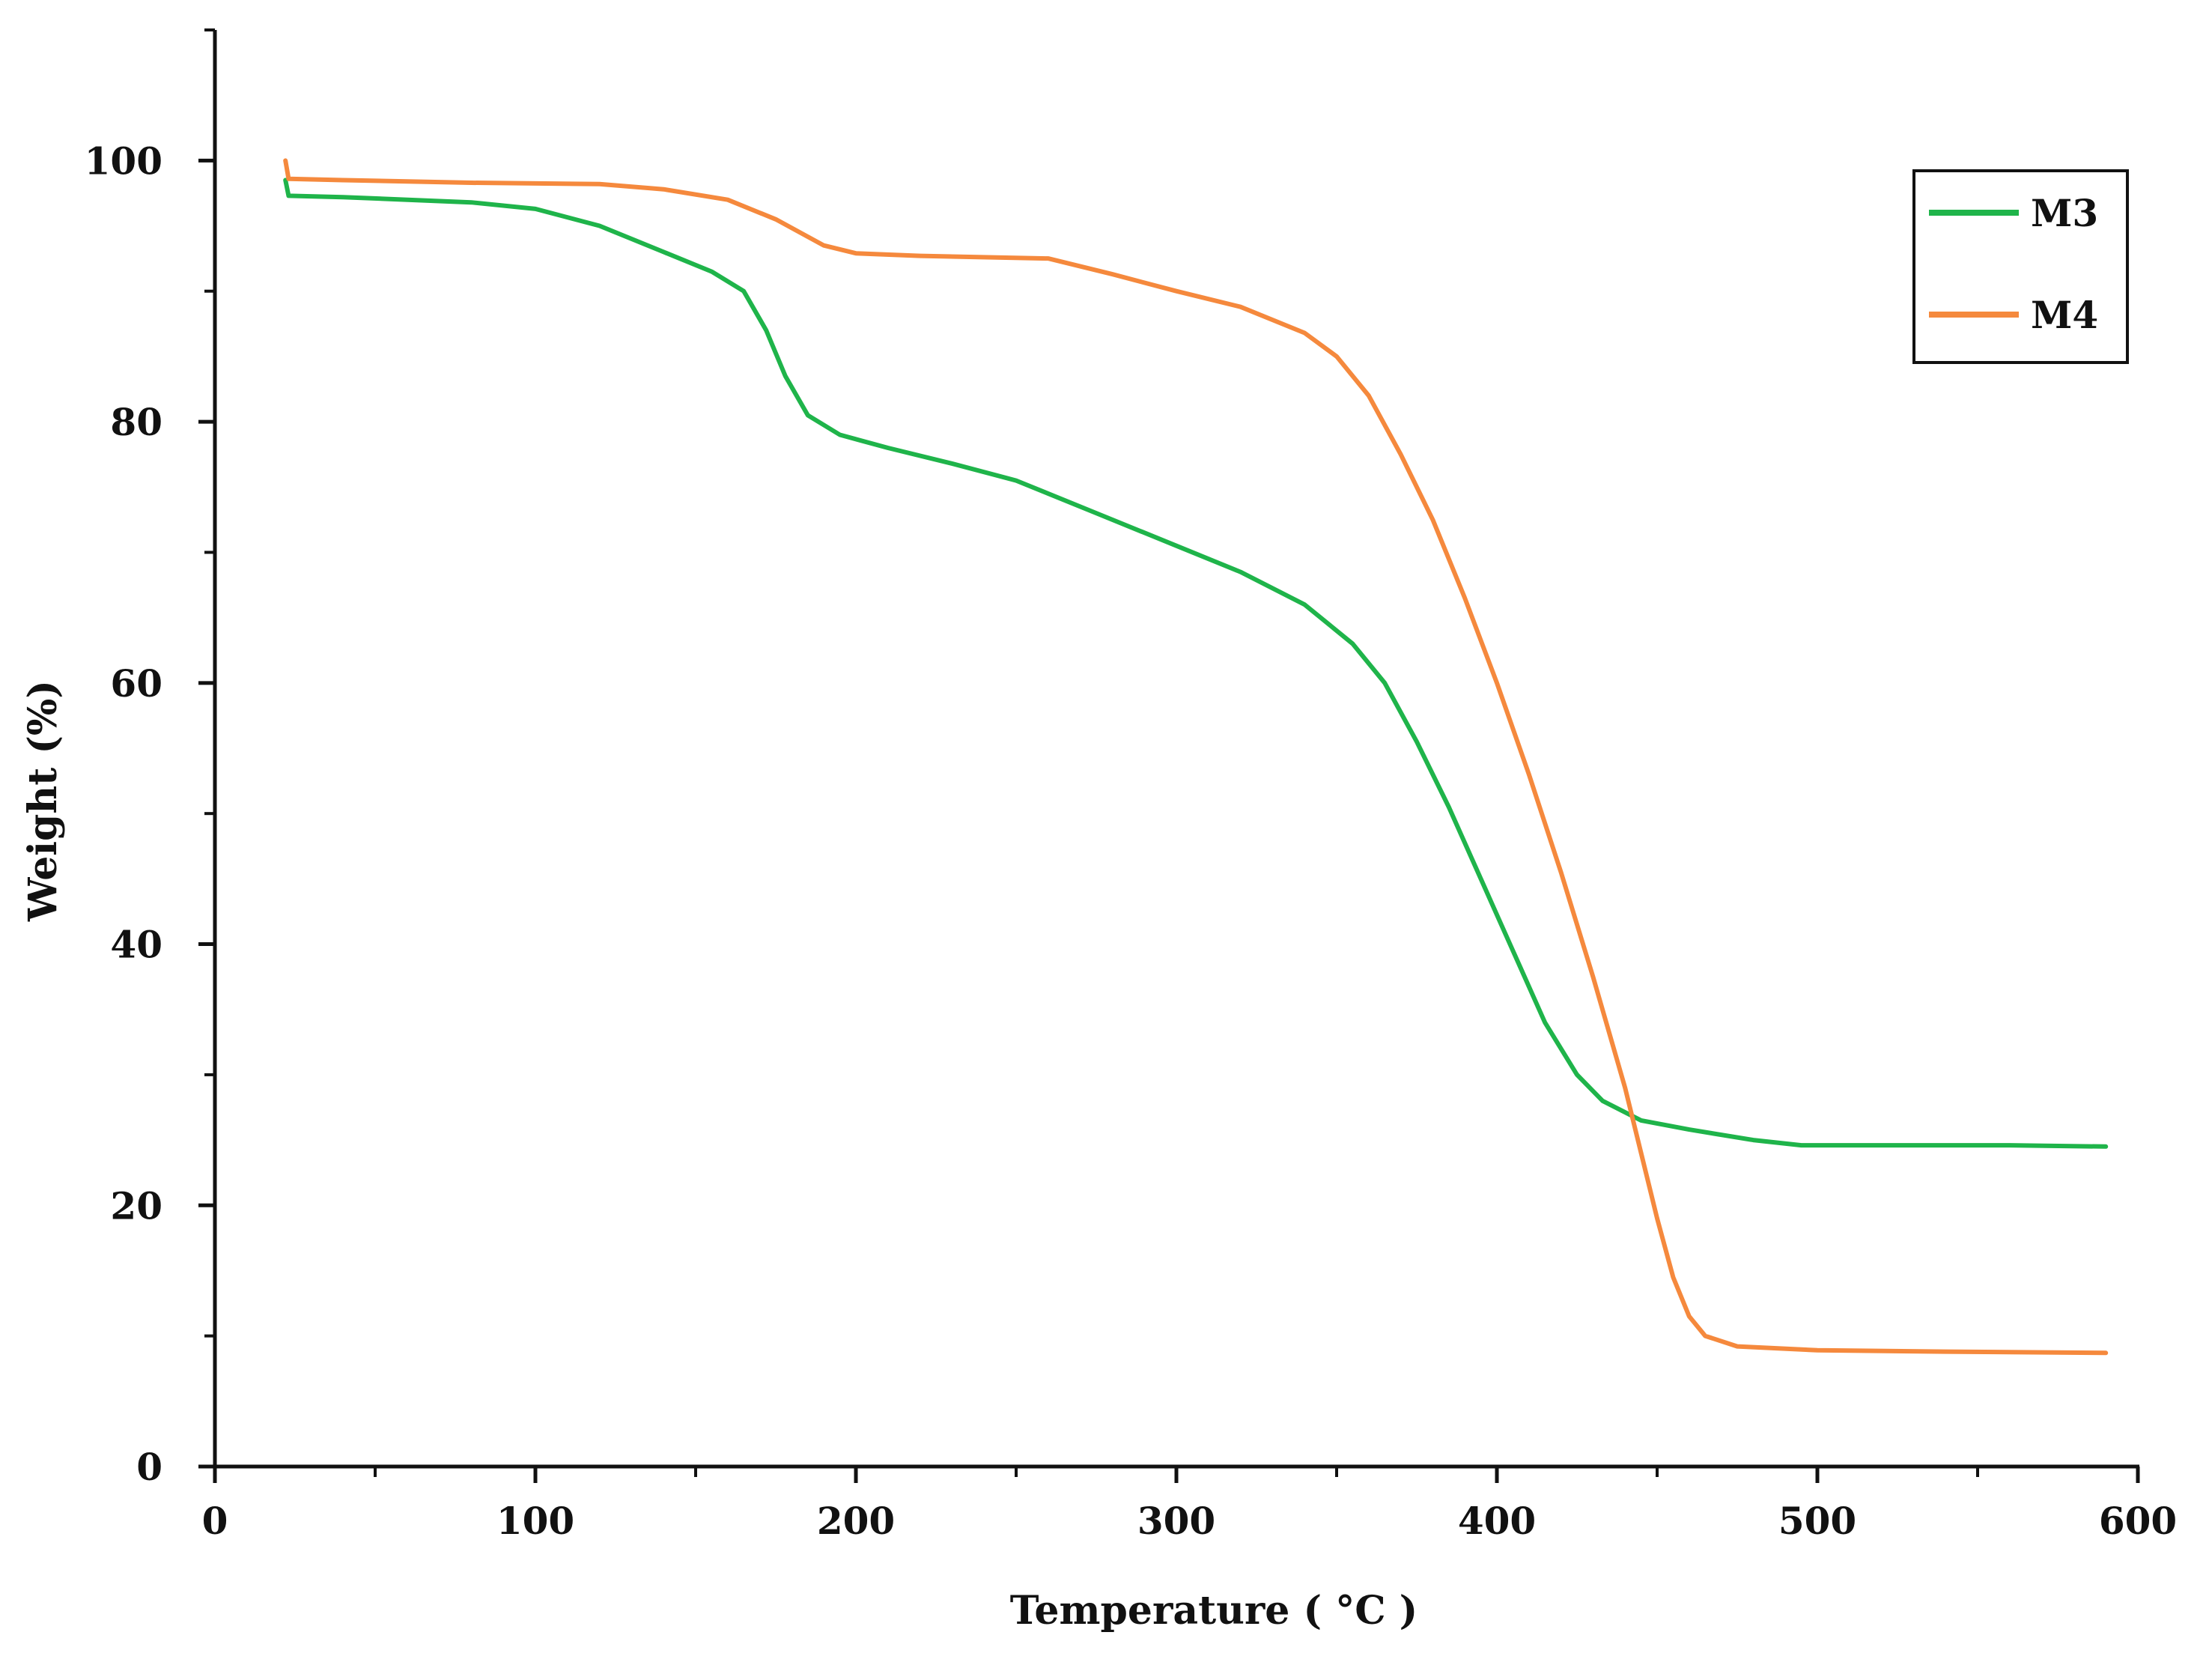  I want to click on x-ticks: 0 100 200 300 400 500 600, so click(1189, 1505).